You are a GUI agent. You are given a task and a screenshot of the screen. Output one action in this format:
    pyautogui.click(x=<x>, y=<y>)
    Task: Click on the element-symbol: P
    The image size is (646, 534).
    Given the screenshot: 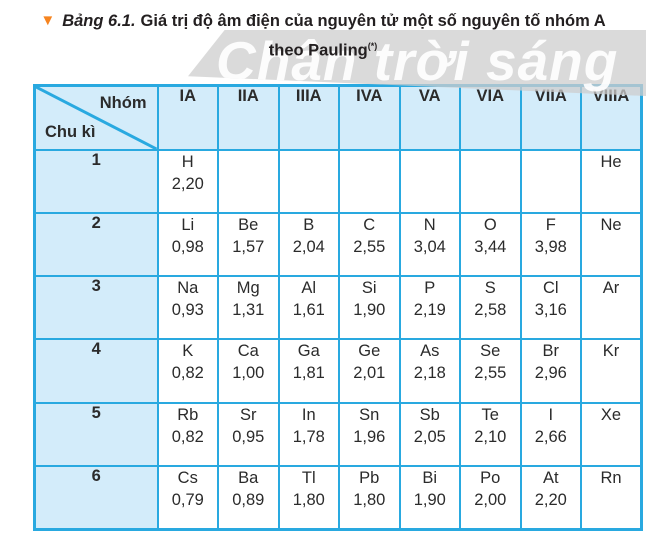 What is the action you would take?
    pyautogui.click(x=430, y=288)
    